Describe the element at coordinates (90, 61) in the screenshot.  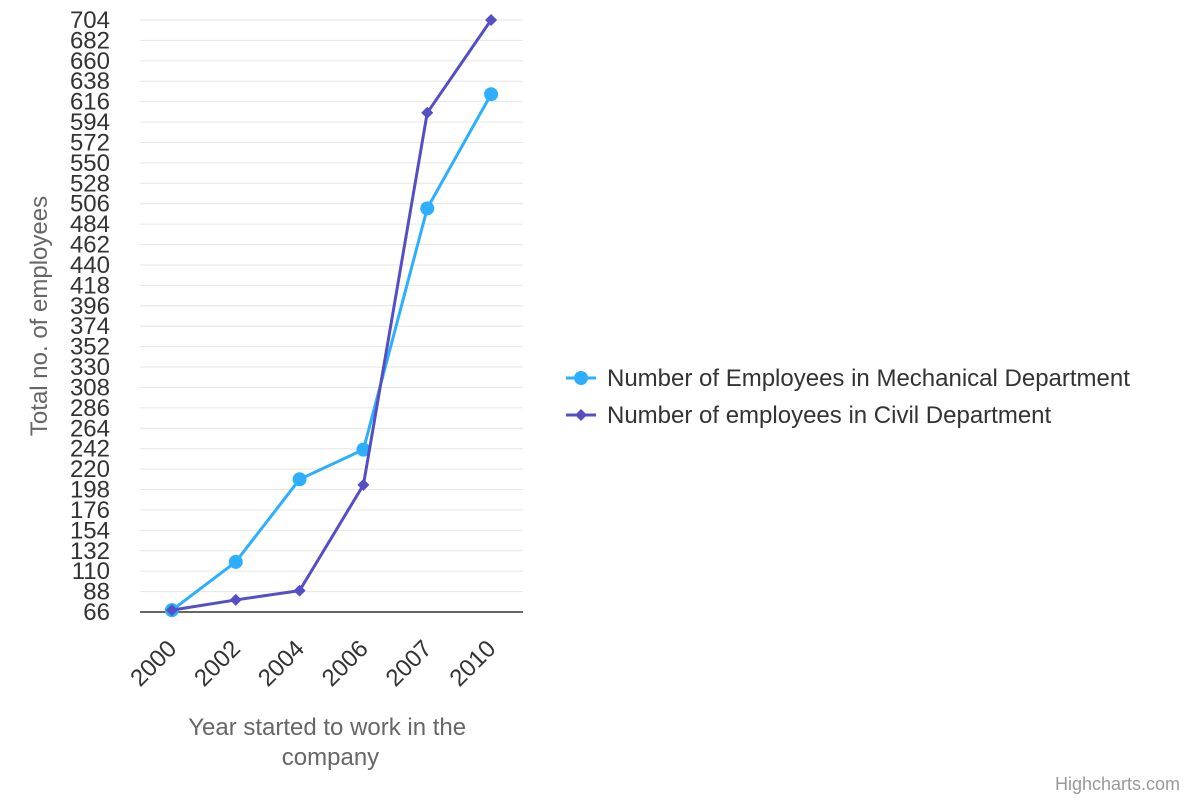
I see `y-tick-label: 660` at that location.